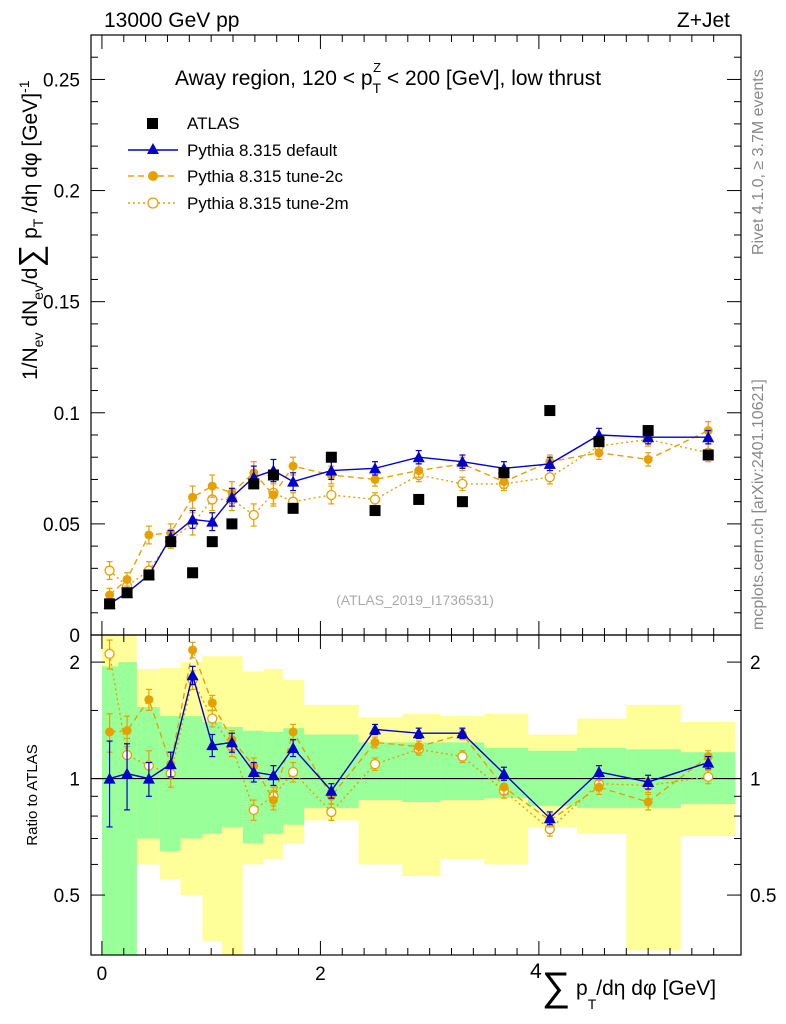 The image size is (786, 1024). What do you see at coordinates (38, 292) in the screenshot?
I see `ylabel-s2: ev` at bounding box center [38, 292].